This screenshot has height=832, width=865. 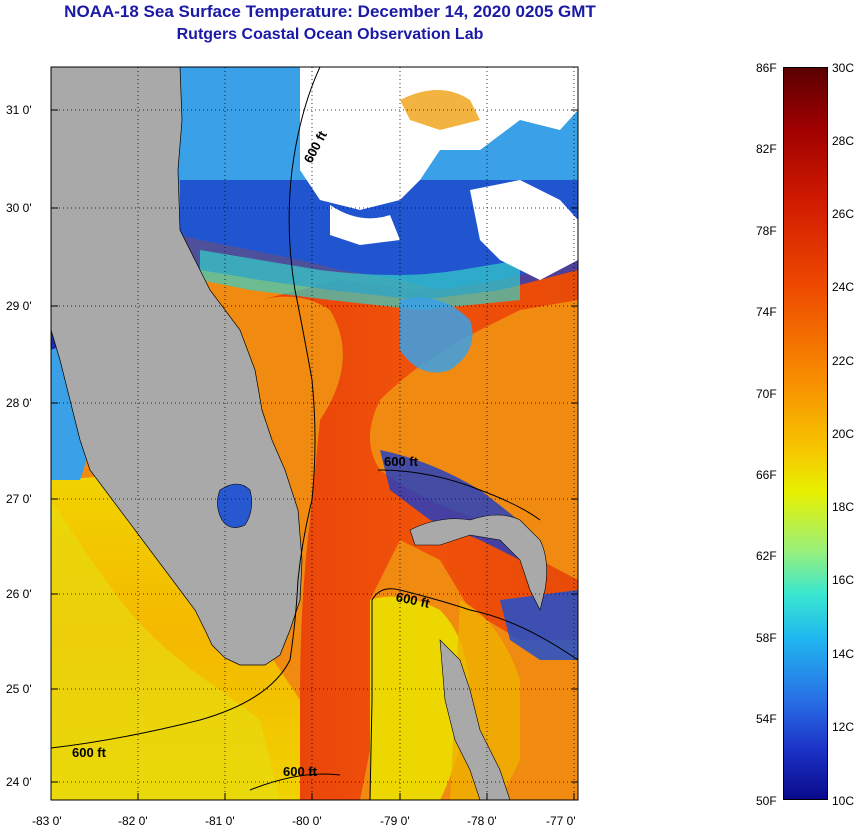 What do you see at coordinates (561, 821) in the screenshot?
I see `lon-label-77: -77 0'` at bounding box center [561, 821].